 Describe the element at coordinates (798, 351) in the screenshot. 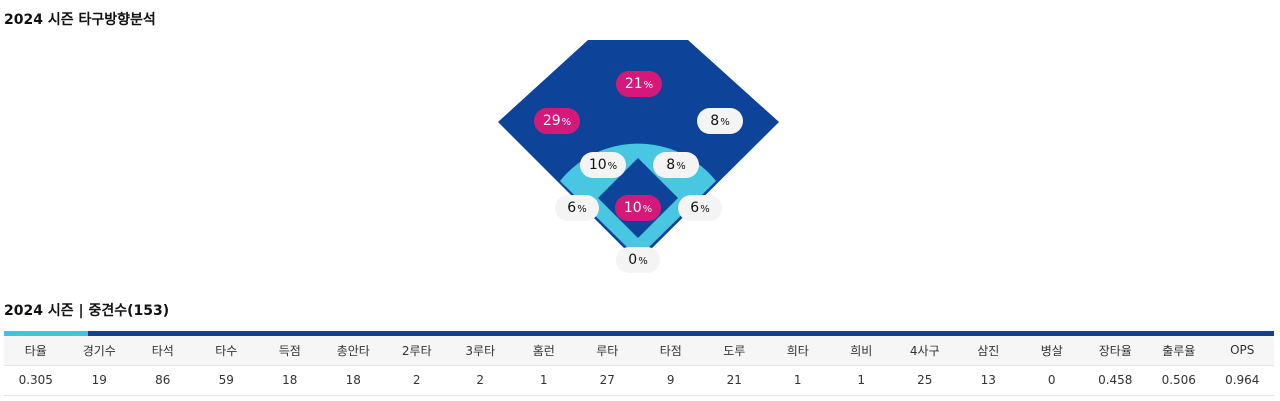

I see `column-header: 희타` at that location.